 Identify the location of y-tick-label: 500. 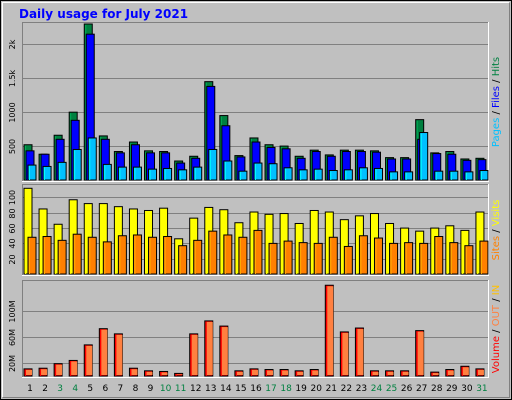
(12, 146).